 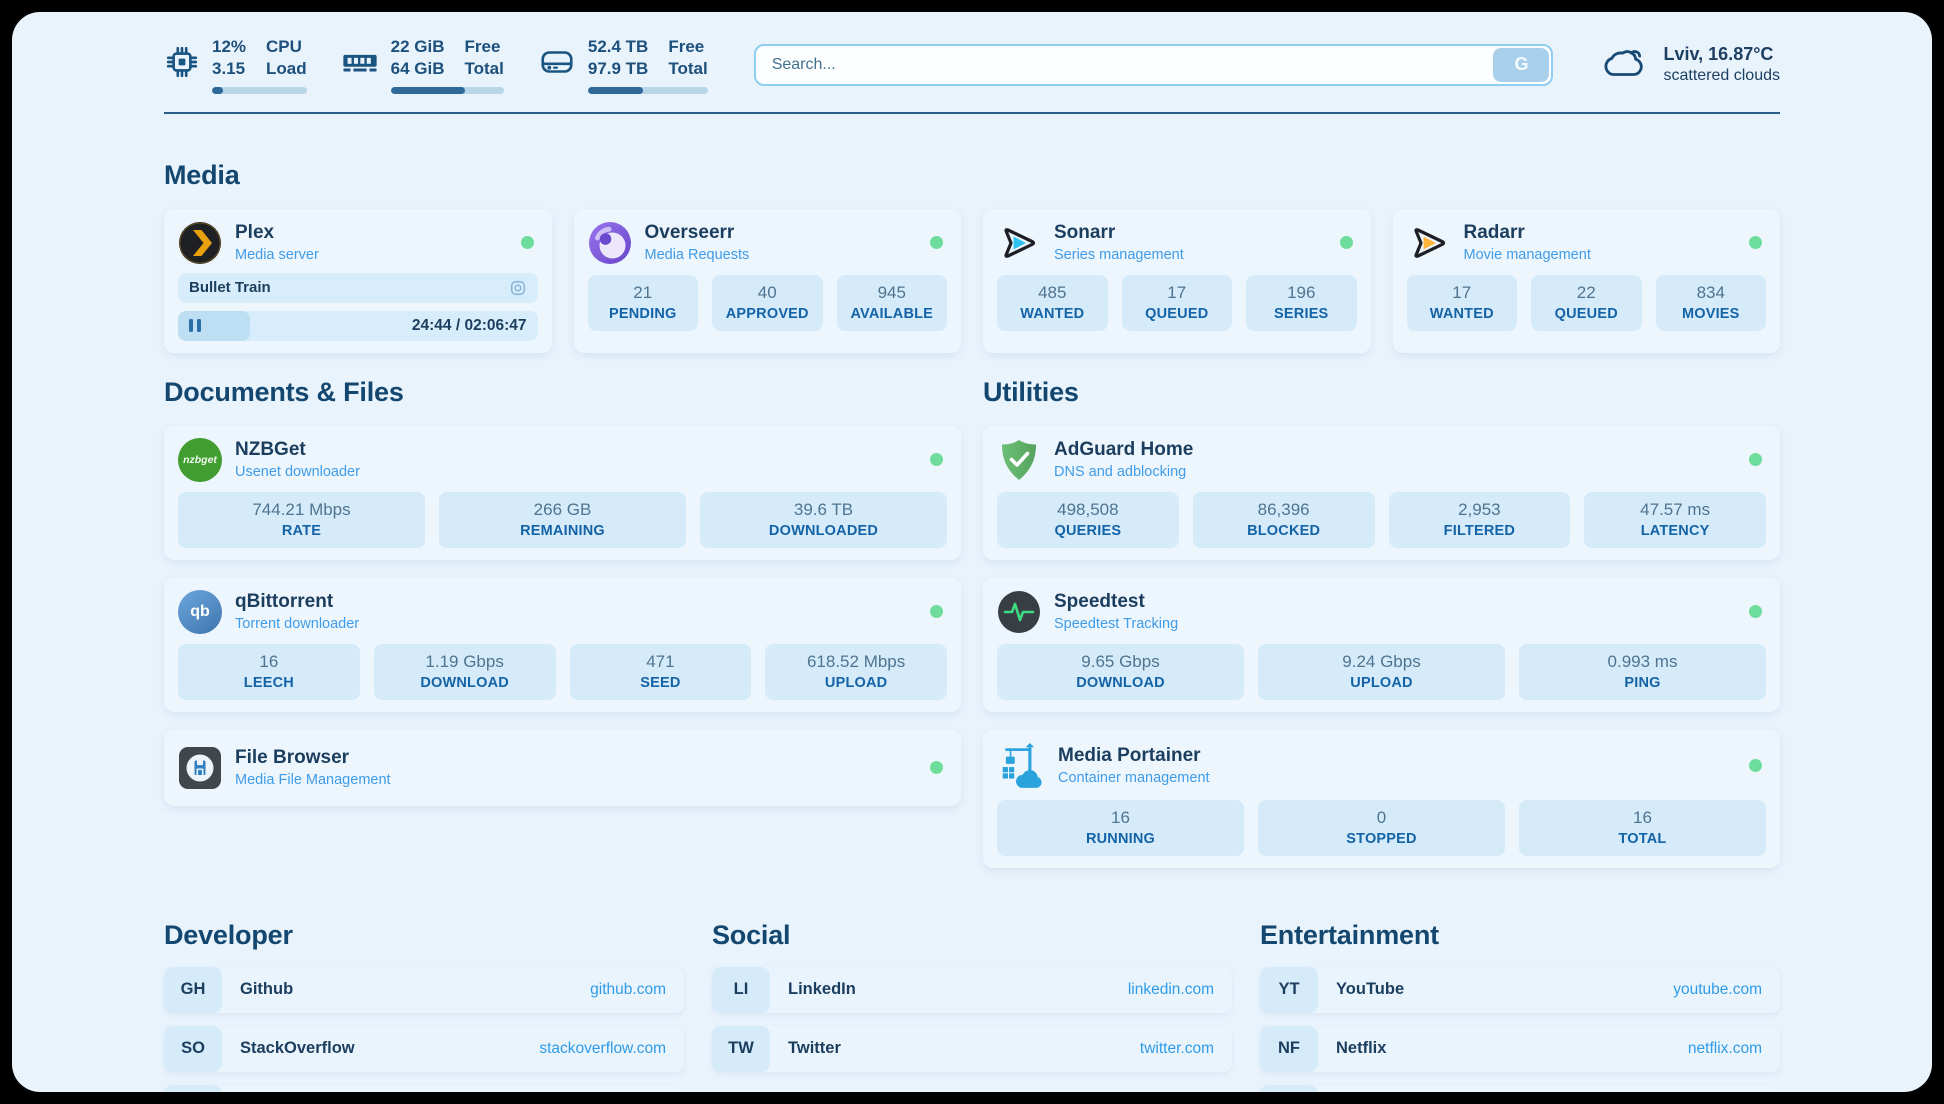 I want to click on app-name: Sonarr, so click(x=1085, y=233).